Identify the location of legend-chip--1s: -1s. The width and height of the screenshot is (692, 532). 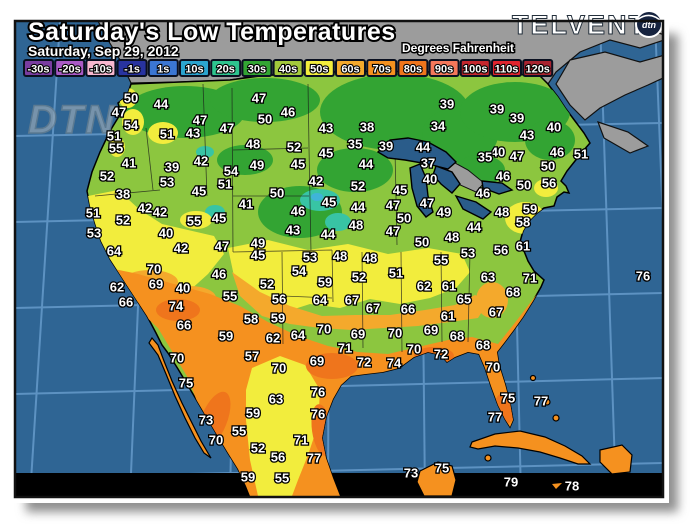
(132, 68).